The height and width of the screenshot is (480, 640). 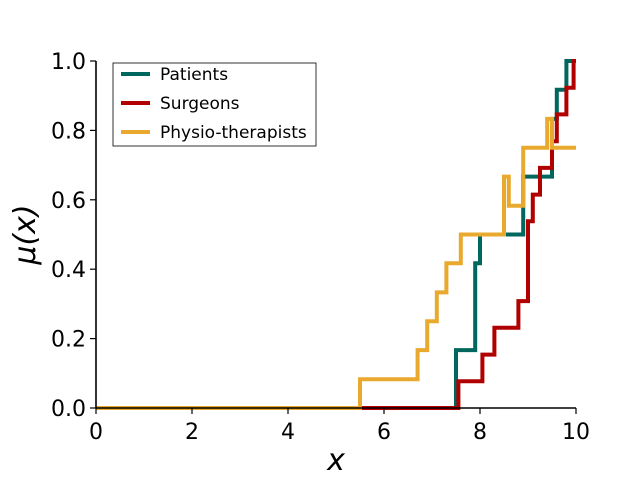 What do you see at coordinates (335, 460) in the screenshot?
I see `x-axis-label: x` at bounding box center [335, 460].